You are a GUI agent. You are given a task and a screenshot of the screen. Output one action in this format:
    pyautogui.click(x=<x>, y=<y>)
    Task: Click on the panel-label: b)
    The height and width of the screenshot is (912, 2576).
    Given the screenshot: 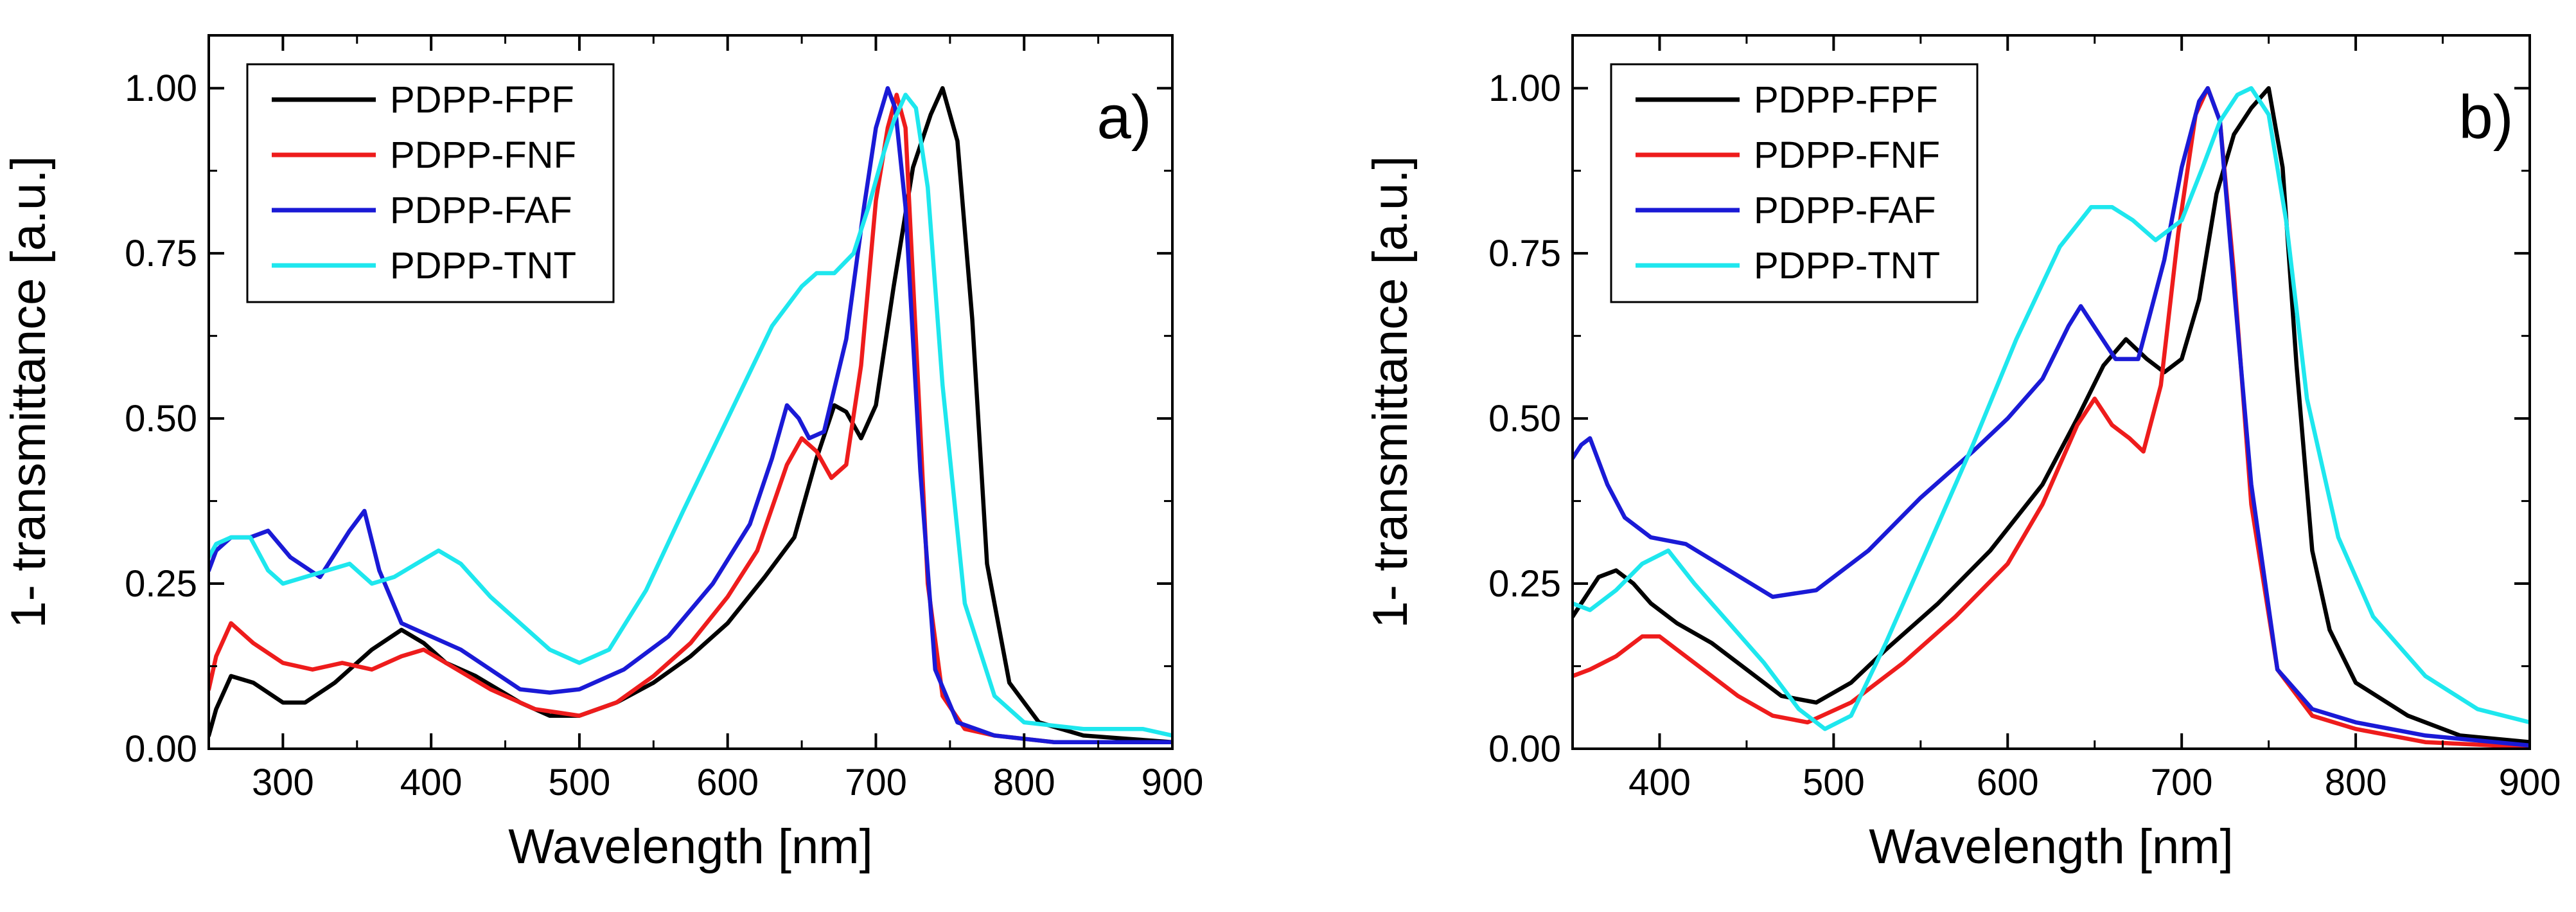 What is the action you would take?
    pyautogui.click(x=2485, y=117)
    